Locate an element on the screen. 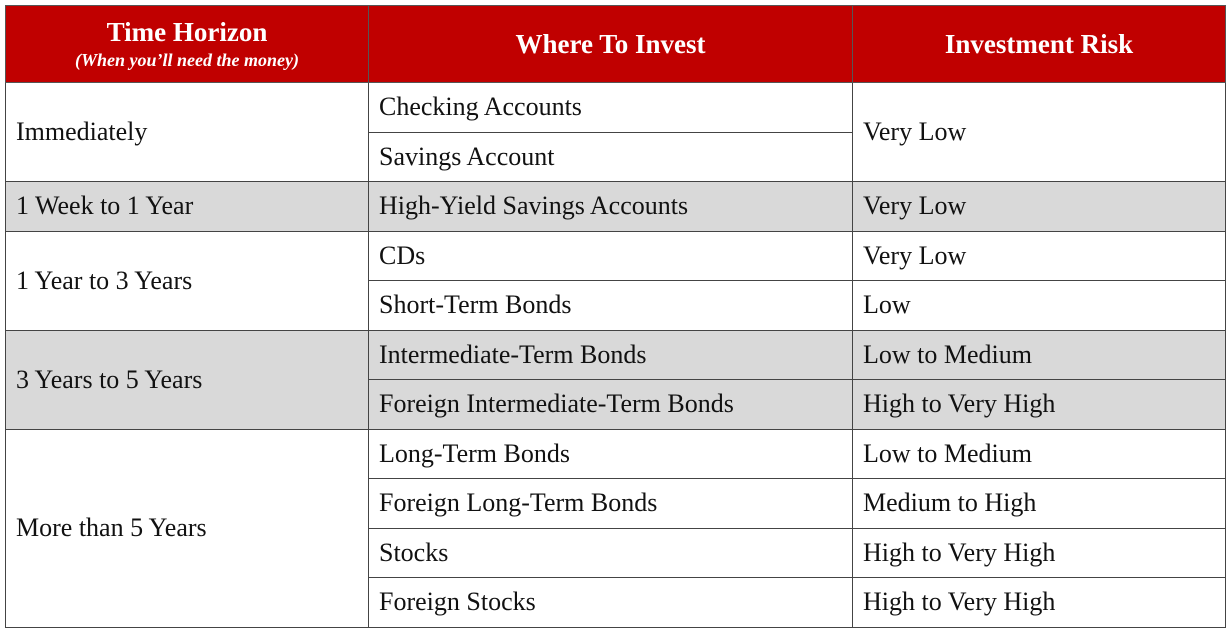 The height and width of the screenshot is (632, 1229). horizon-cell: More than 5 Years is located at coordinates (187, 528).